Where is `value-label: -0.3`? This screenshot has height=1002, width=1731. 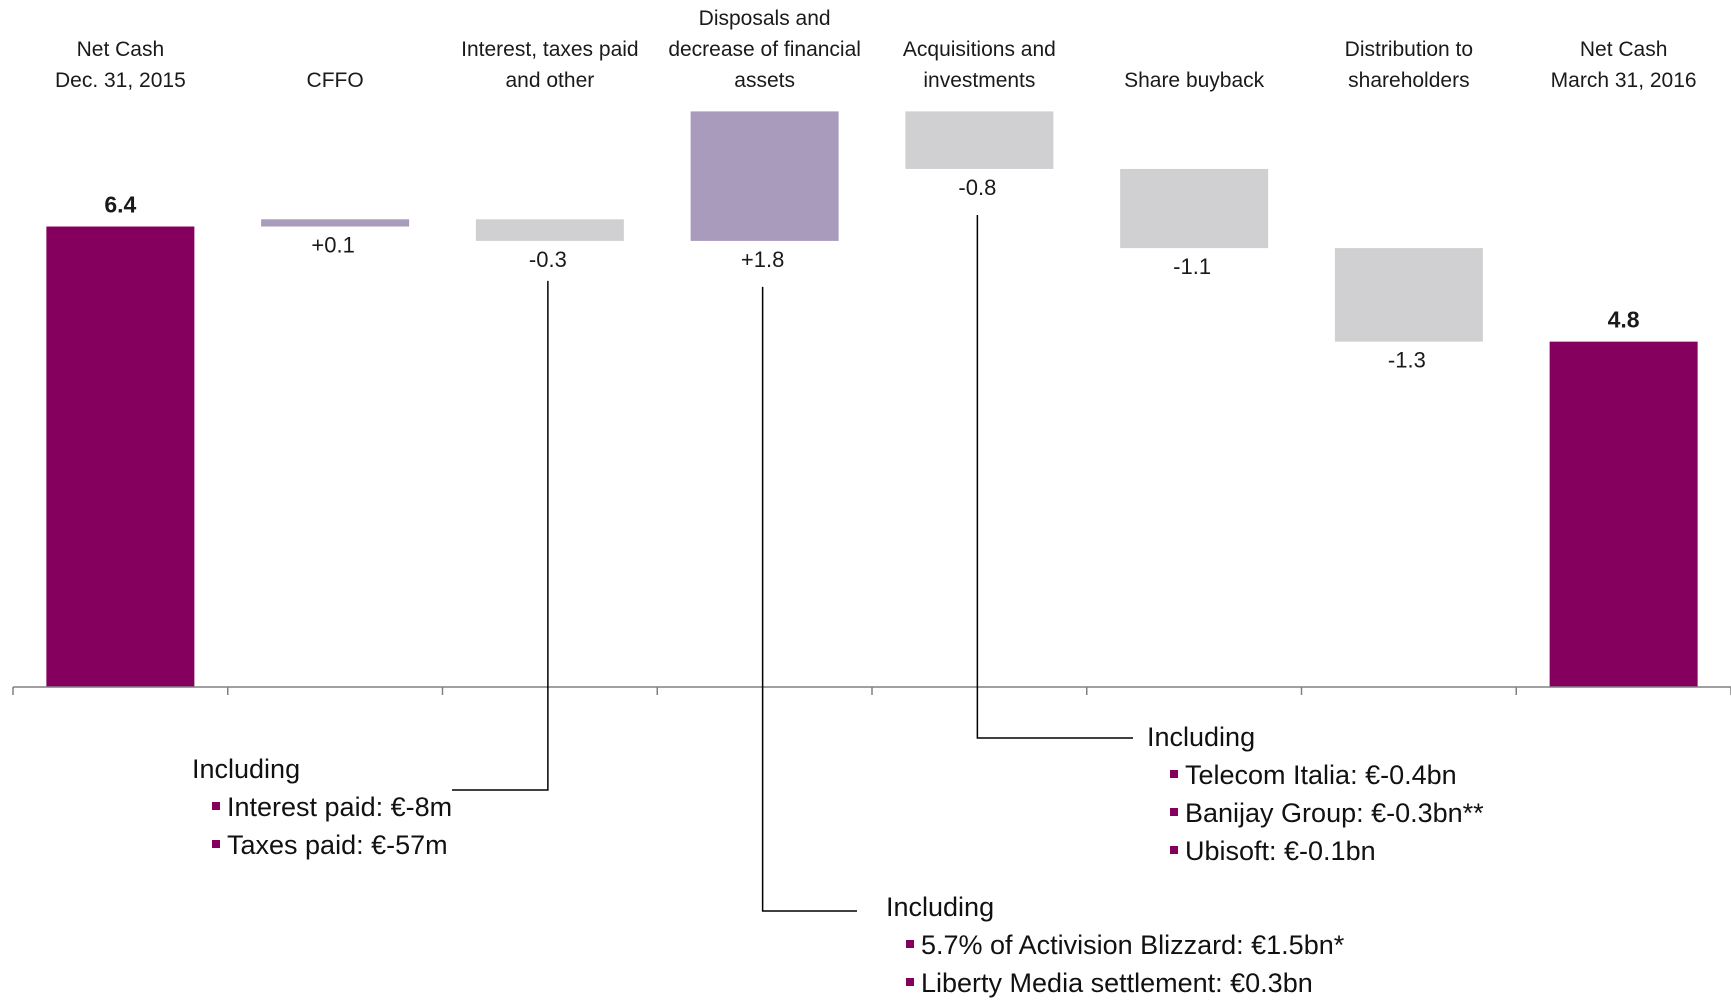
value-label: -0.3 is located at coordinates (548, 259).